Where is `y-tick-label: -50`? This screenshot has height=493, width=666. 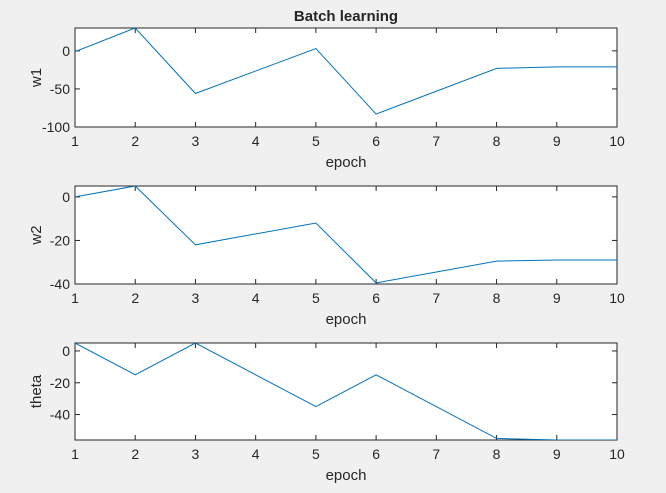
y-tick-label: -50 is located at coordinates (60, 89).